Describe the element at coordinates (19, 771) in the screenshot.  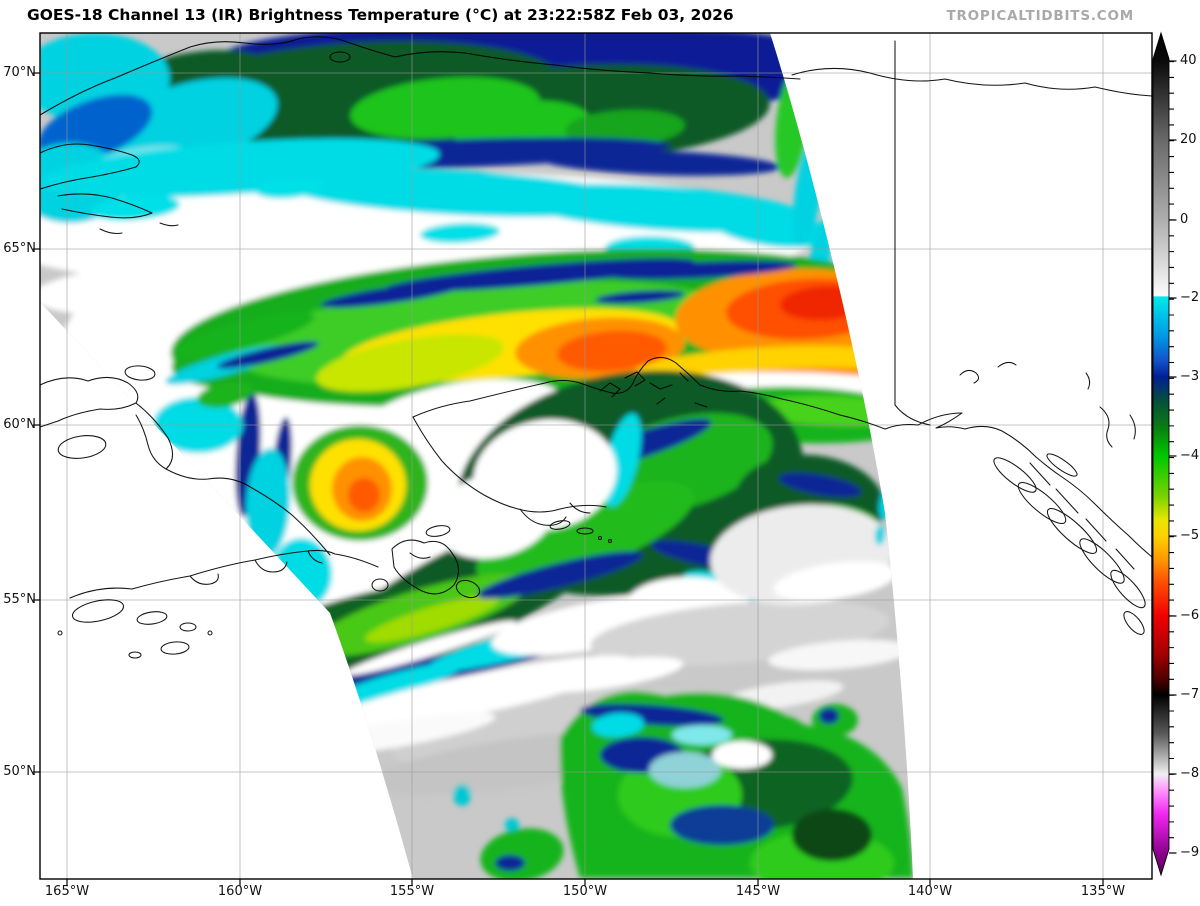
I see `lat-label-50n: 50°N` at that location.